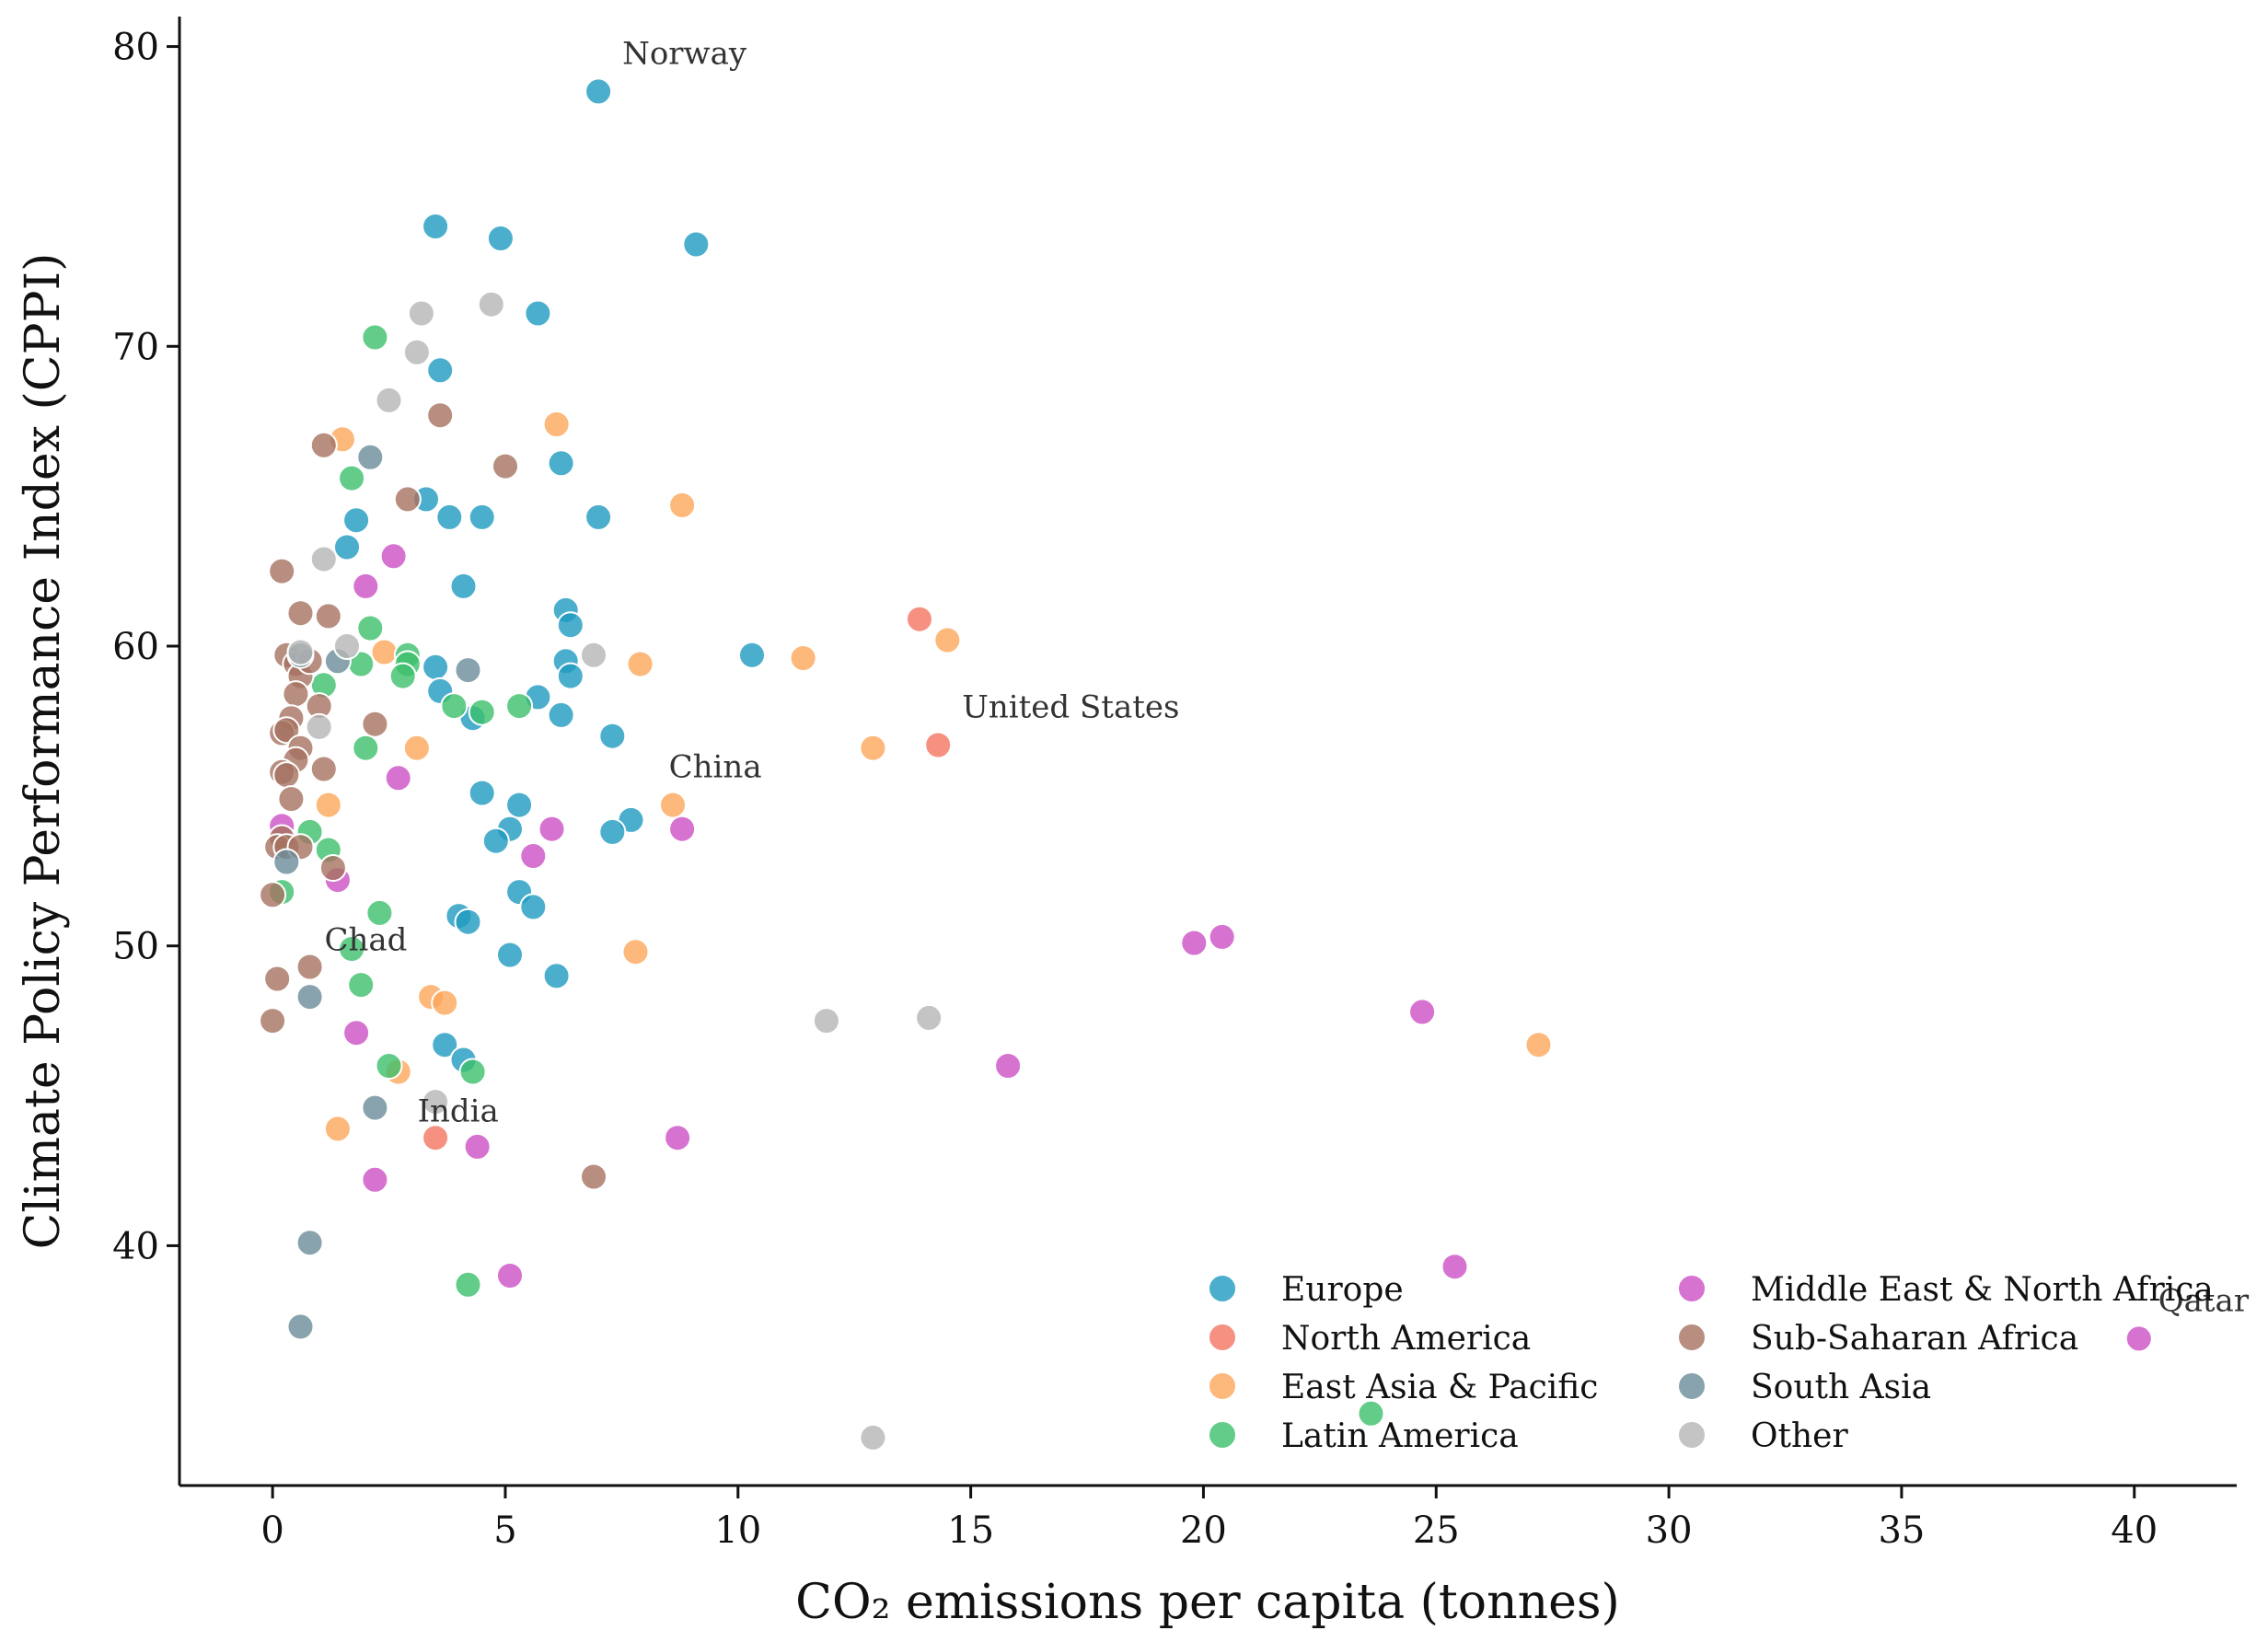  I want to click on y-tick-label: 40, so click(135, 1246).